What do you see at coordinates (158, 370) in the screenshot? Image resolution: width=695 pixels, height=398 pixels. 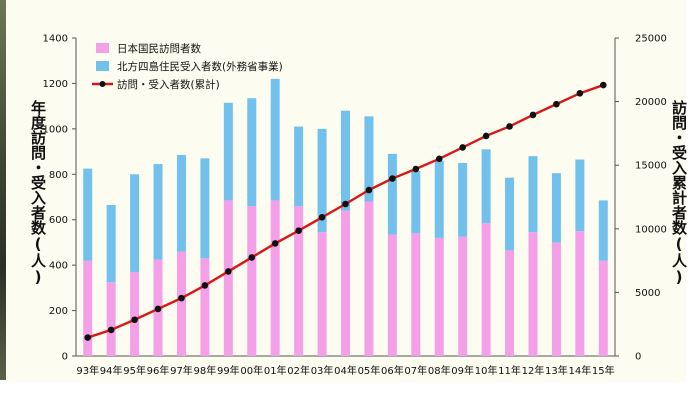 I see `x-tick-label: 96年` at bounding box center [158, 370].